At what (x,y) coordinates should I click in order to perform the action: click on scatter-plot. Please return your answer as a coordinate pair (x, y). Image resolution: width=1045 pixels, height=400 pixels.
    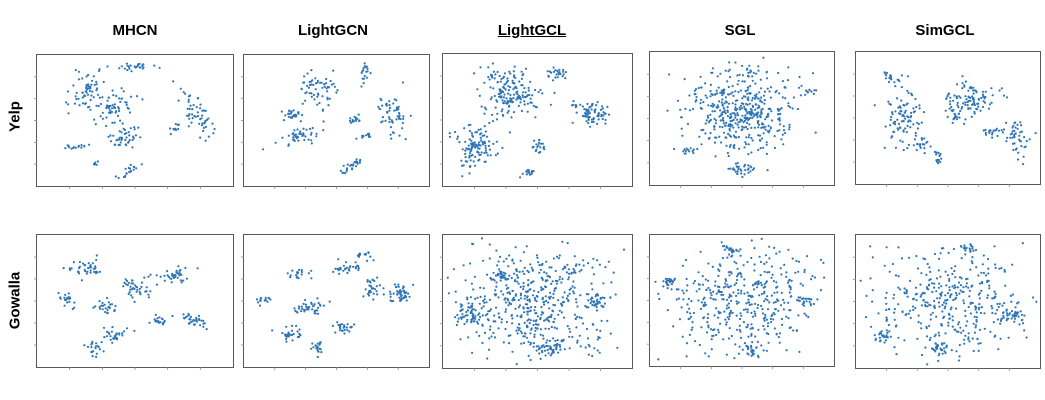
    Looking at the image, I should click on (945, 306).